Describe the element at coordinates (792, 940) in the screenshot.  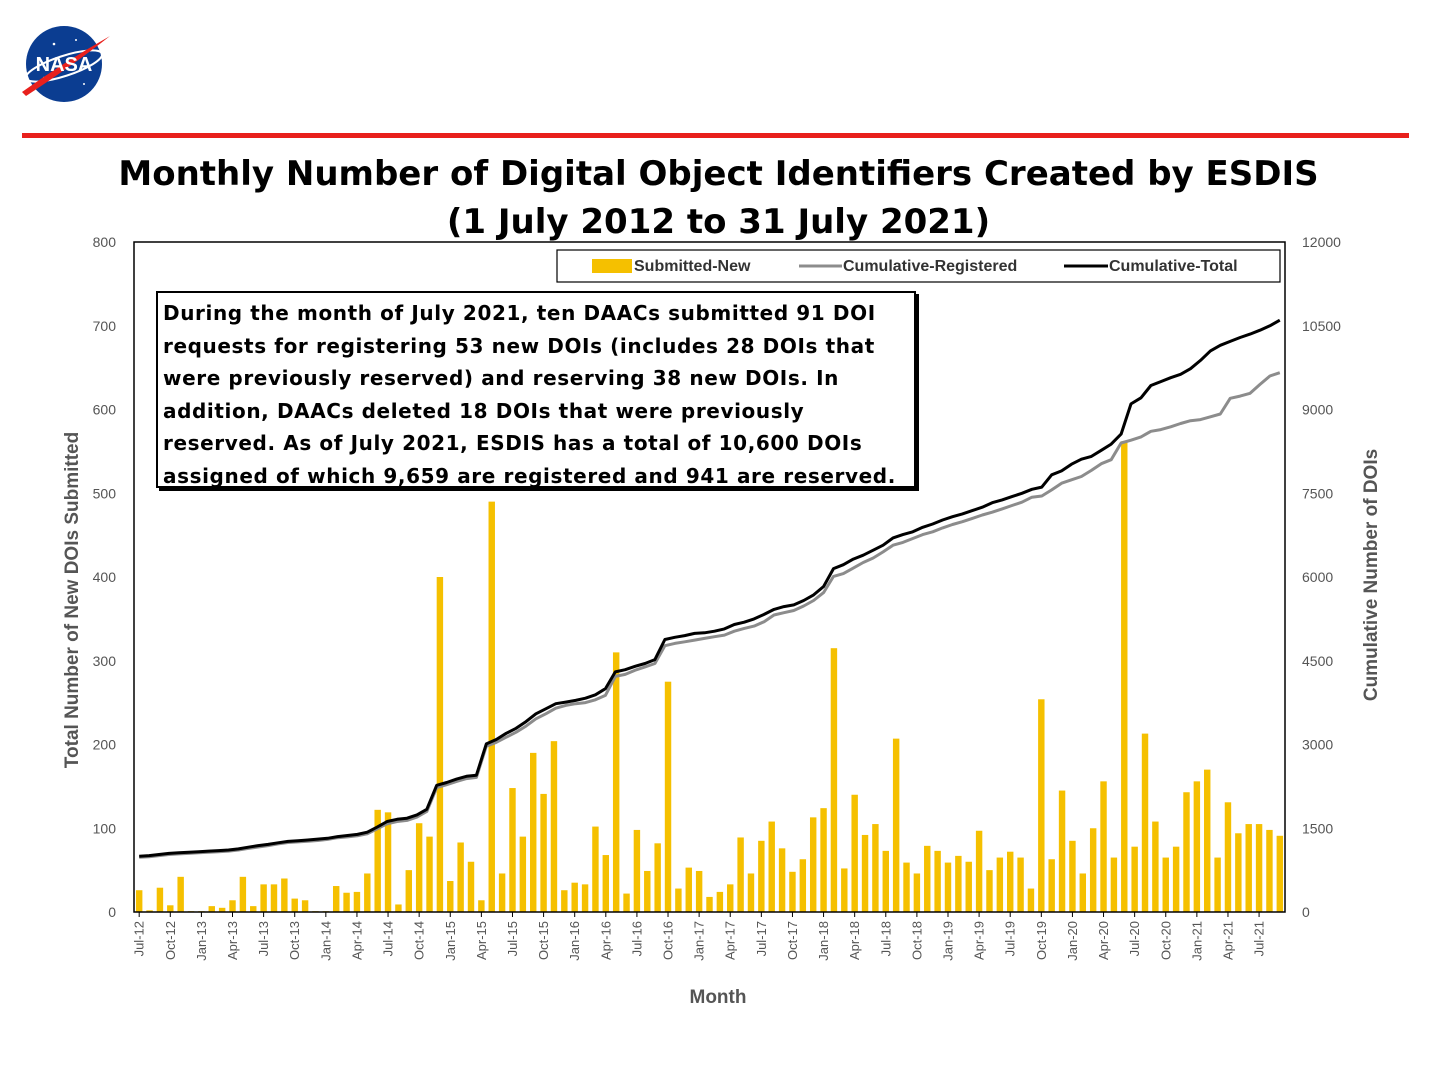
I see `x-tick-label: Oct-17` at that location.